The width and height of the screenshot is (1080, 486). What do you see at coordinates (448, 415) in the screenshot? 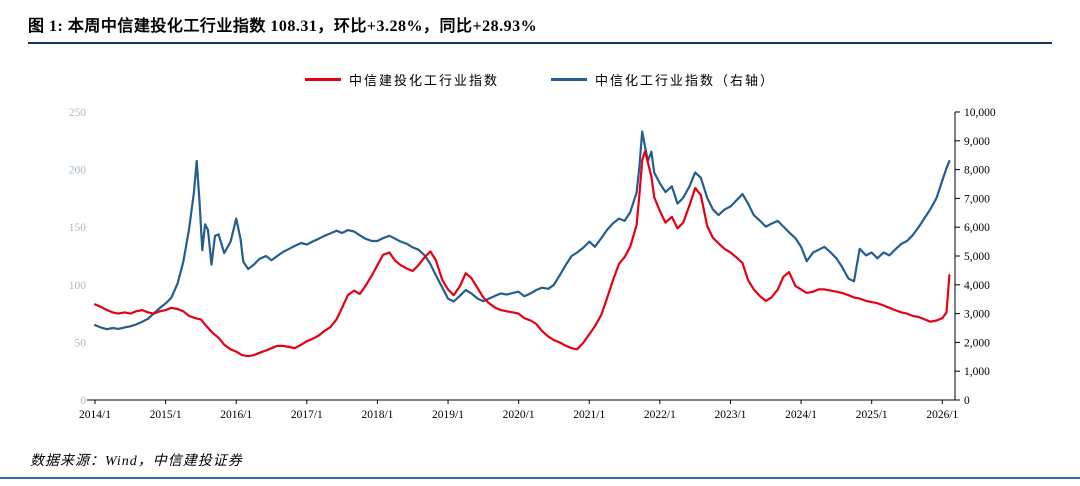
I see `svg-text: 2019/1` at bounding box center [448, 415].